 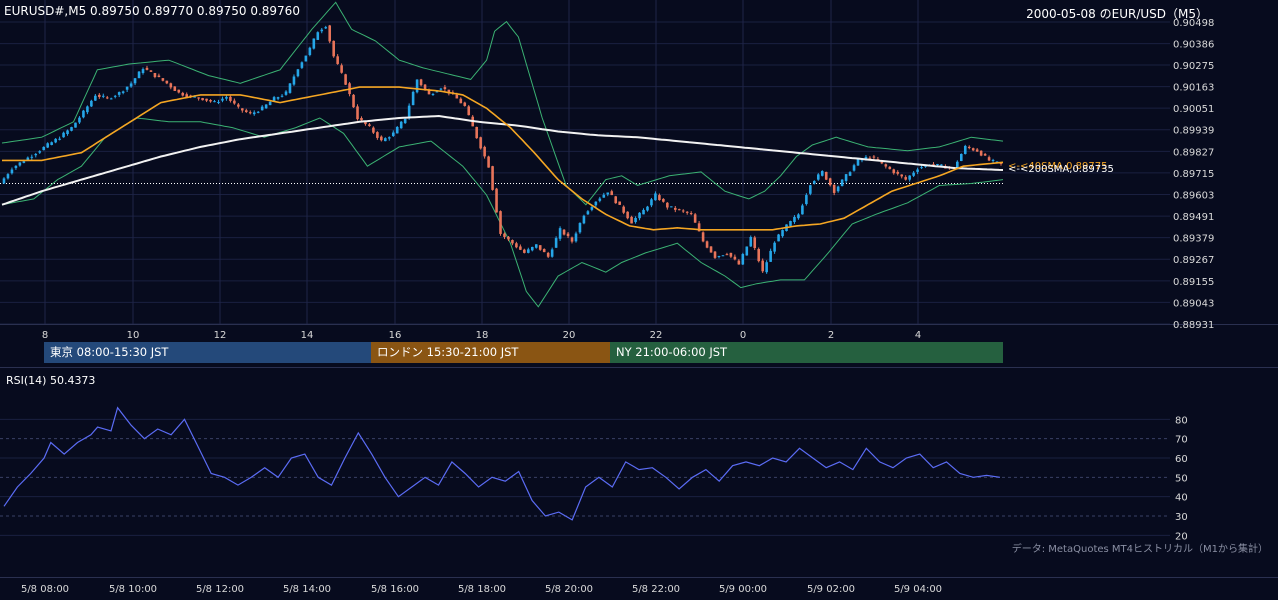 I want to click on rsi-title: RSI(14) 50.4373, so click(x=51, y=380).